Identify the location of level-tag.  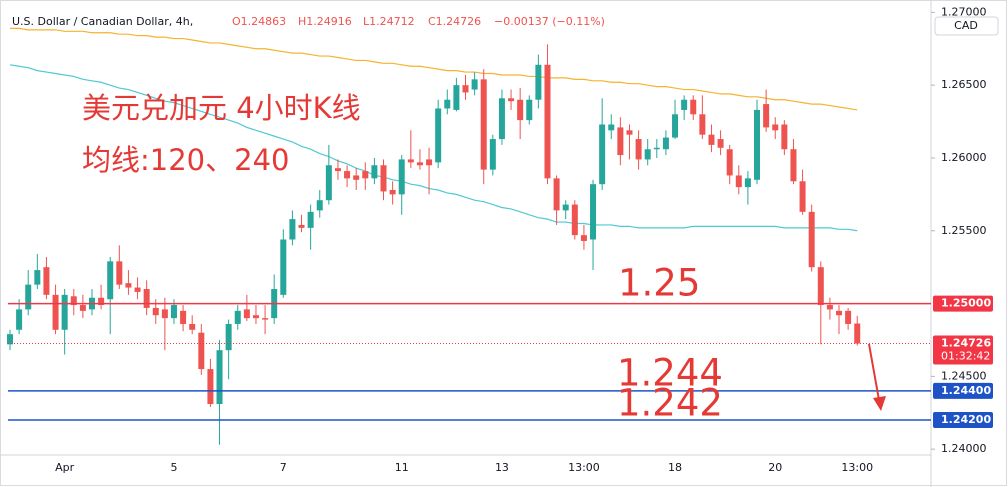
(963, 420).